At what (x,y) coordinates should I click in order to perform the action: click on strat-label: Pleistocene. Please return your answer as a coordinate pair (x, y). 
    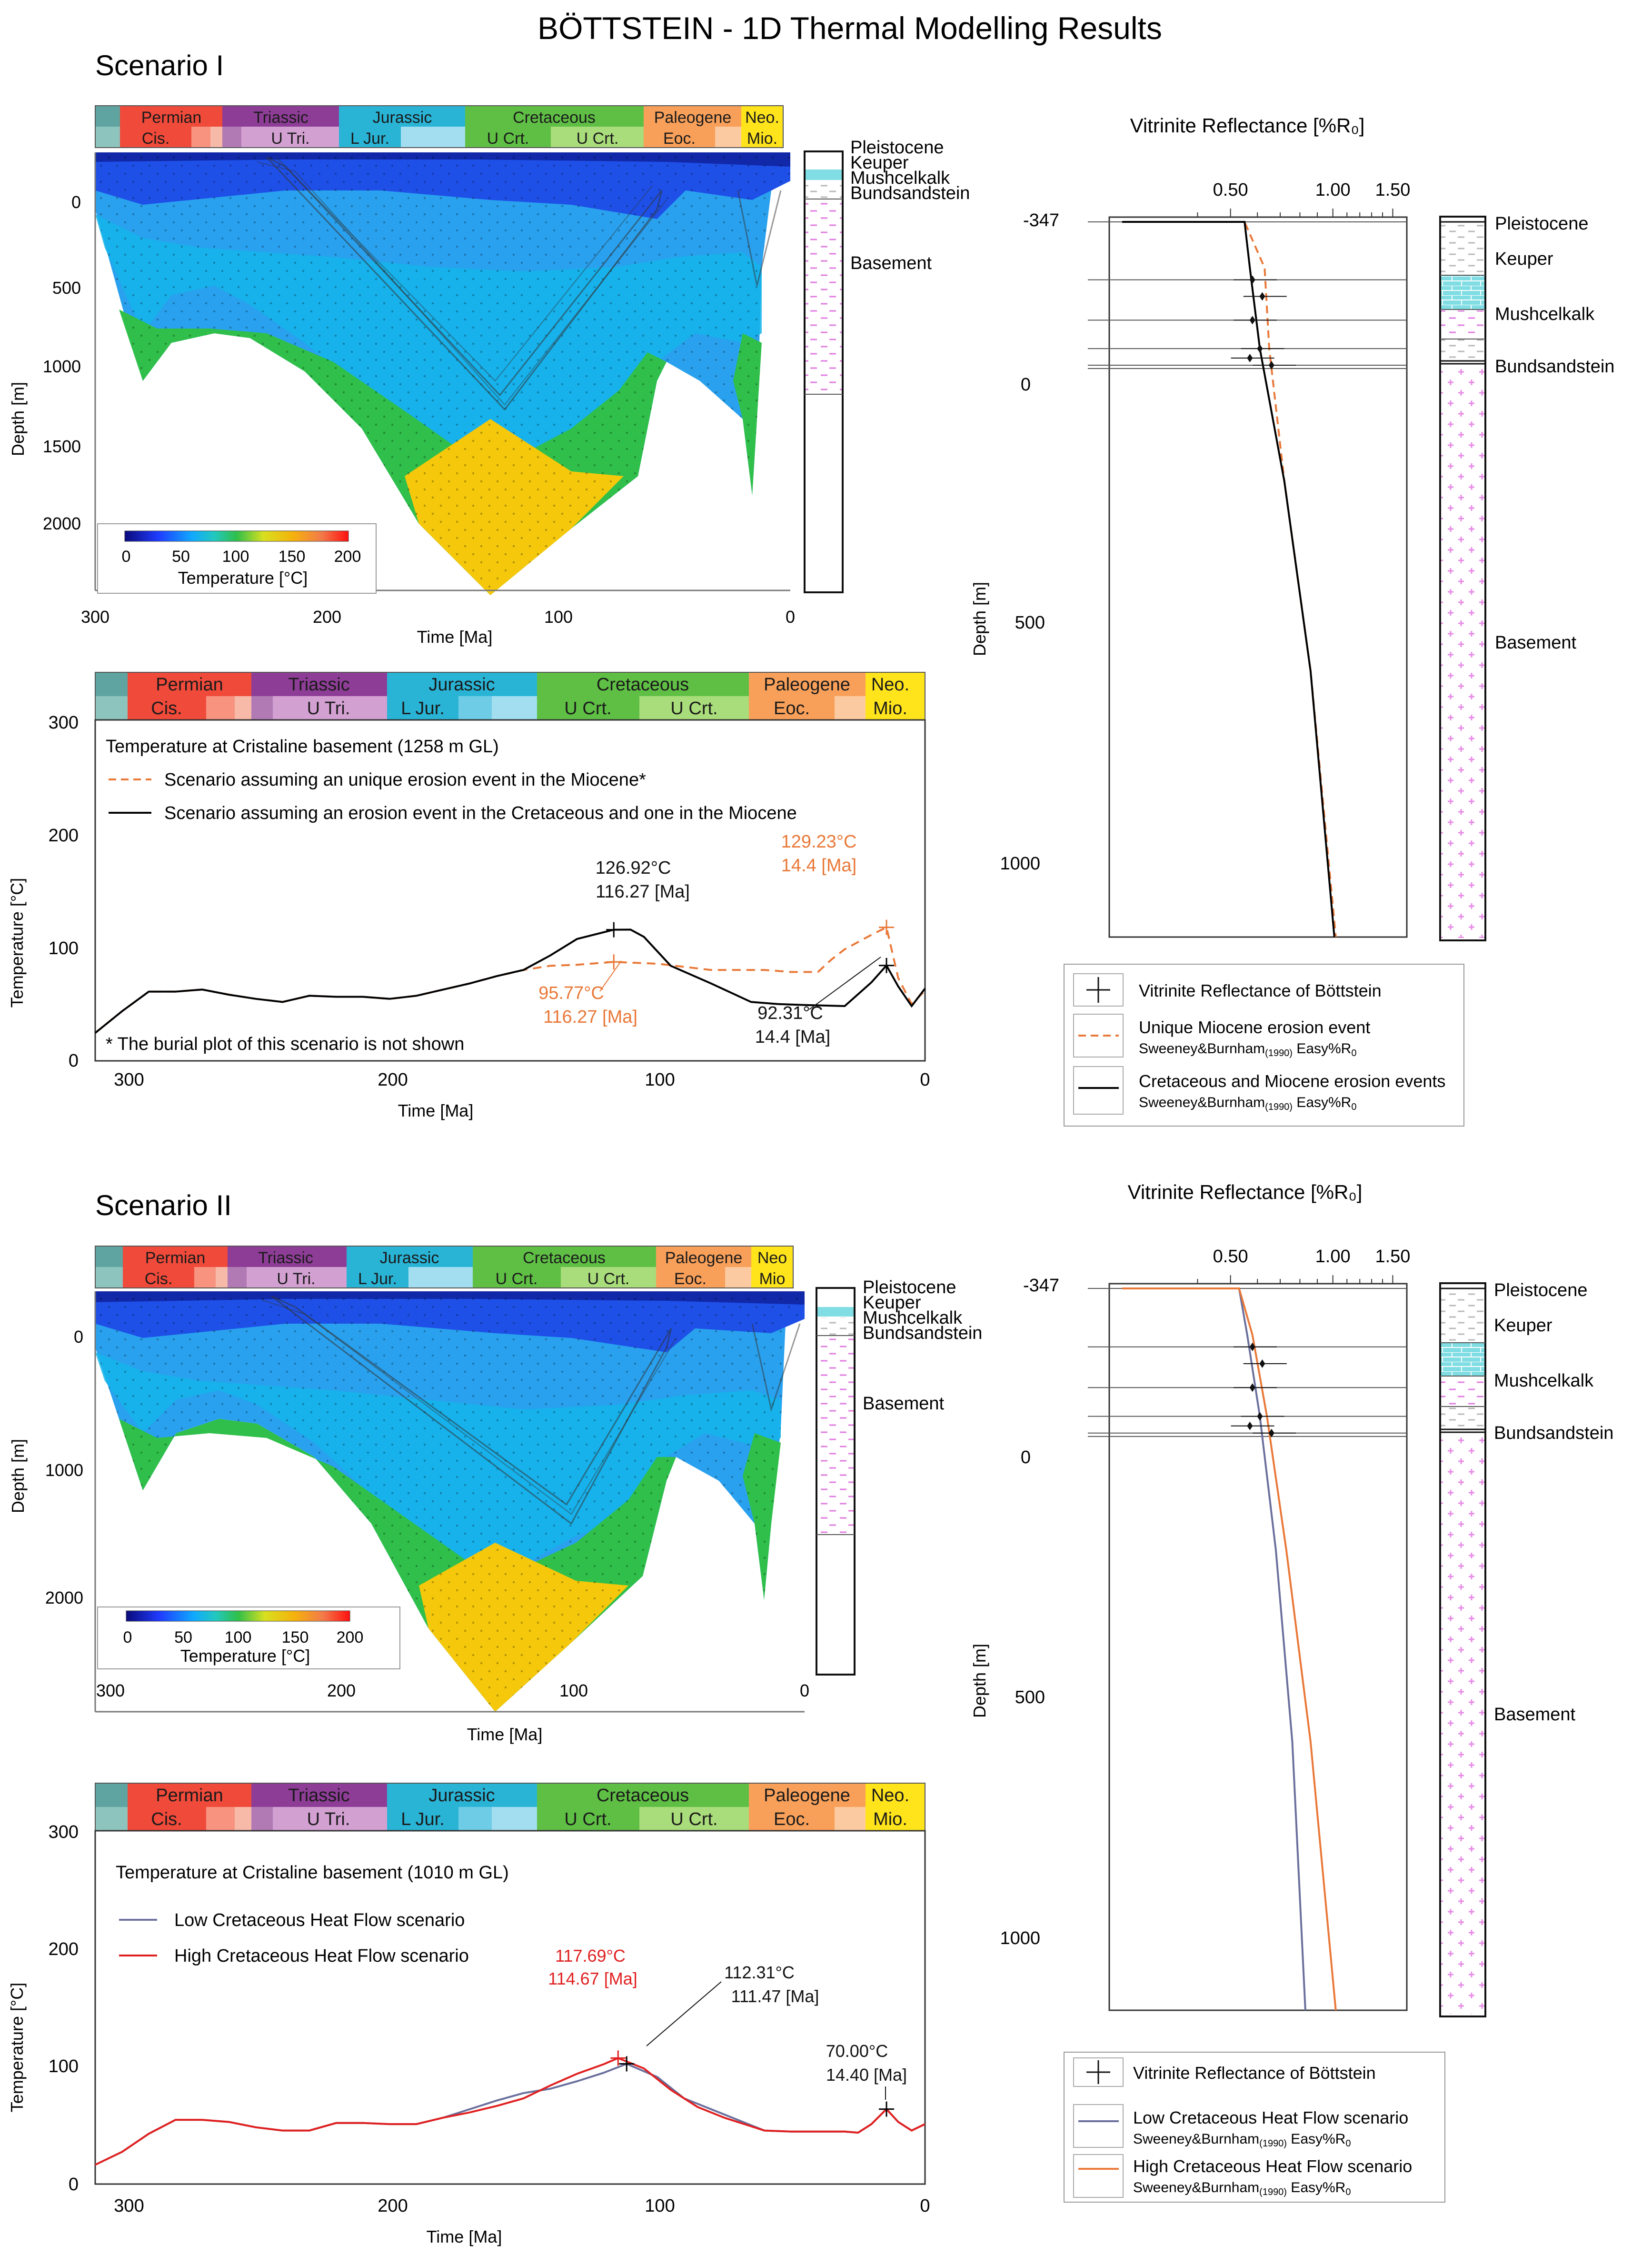
    Looking at the image, I should click on (910, 1287).